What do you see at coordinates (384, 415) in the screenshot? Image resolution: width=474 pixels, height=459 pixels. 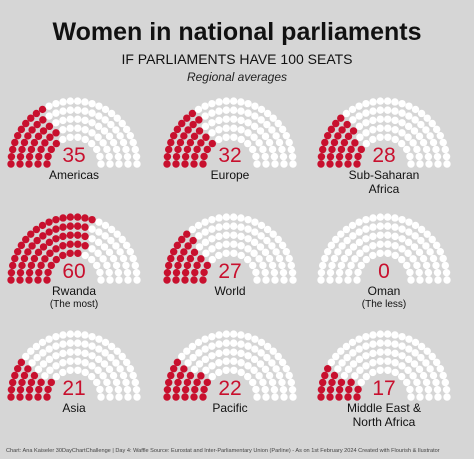 I see `region-label: Middle East & North Africa` at bounding box center [384, 415].